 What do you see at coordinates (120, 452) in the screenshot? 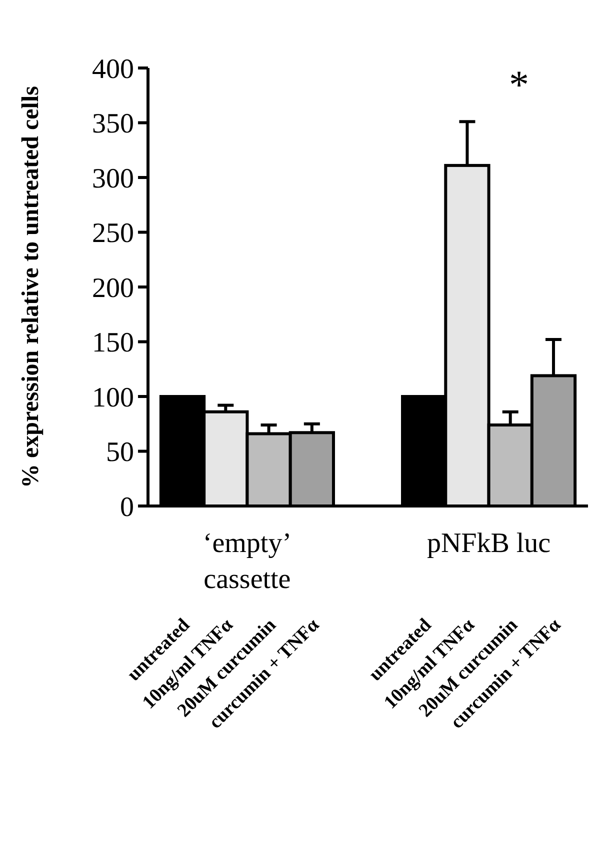
I see `y-tick-label: 50` at bounding box center [120, 452].